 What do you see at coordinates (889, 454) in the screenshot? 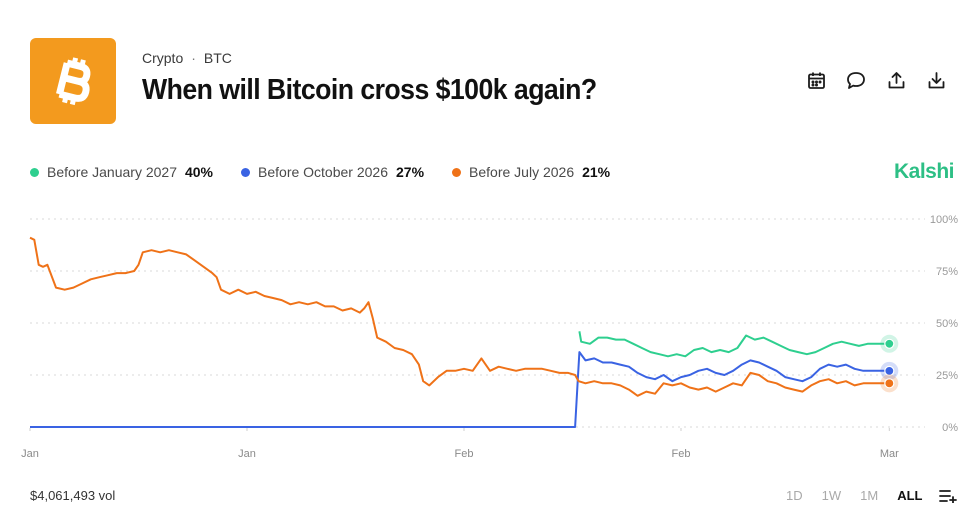
I see `x-tick-label: Mar` at bounding box center [889, 454].